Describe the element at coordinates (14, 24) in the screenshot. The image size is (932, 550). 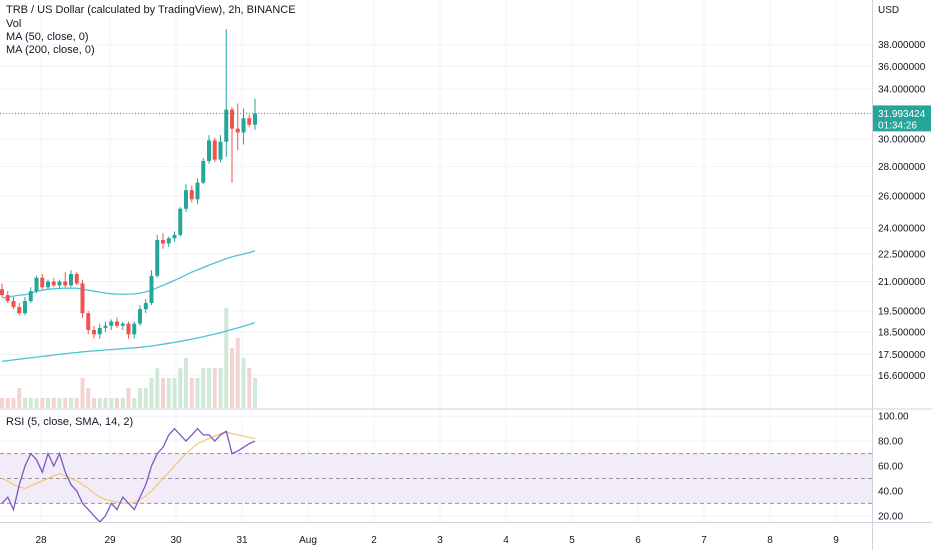
I see `legend-vol: Vol` at that location.